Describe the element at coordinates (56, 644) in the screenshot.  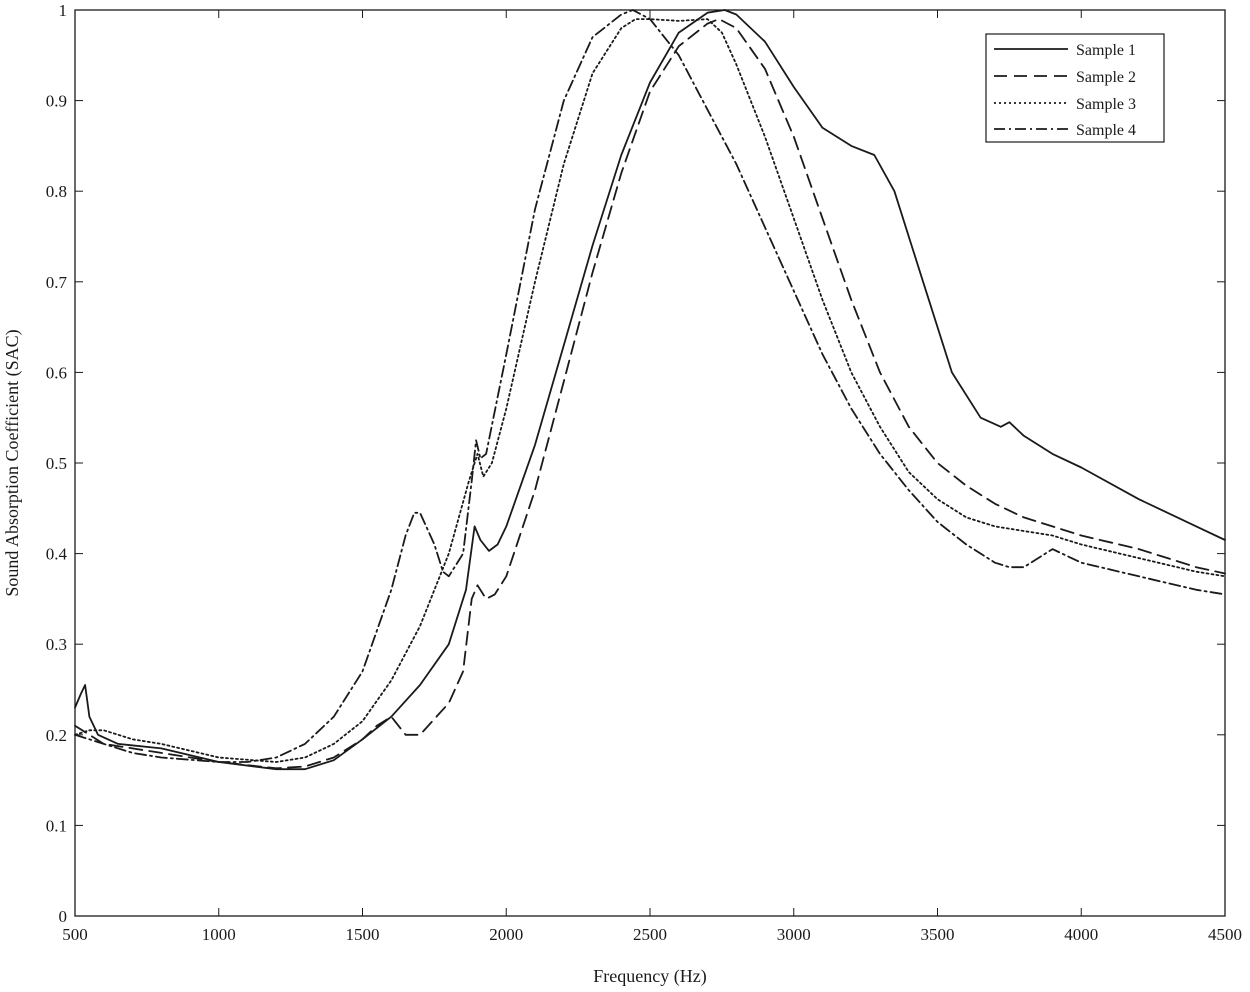
I see `y-tick-label: 0.3` at that location.